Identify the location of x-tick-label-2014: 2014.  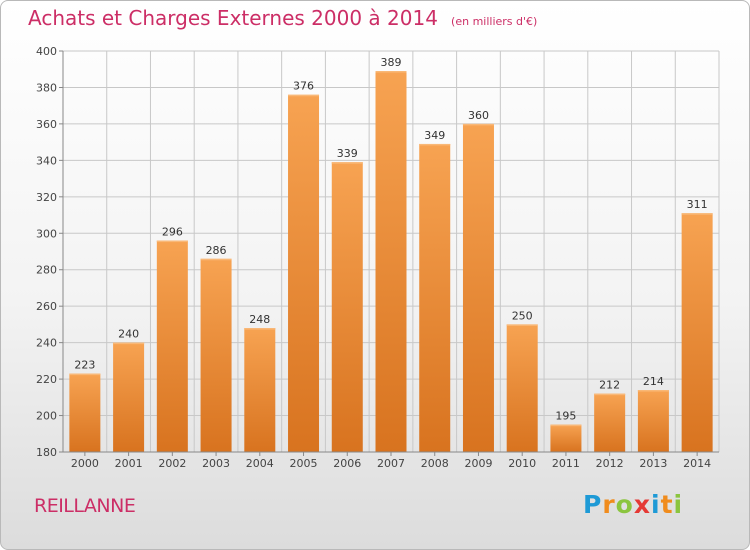
(697, 463).